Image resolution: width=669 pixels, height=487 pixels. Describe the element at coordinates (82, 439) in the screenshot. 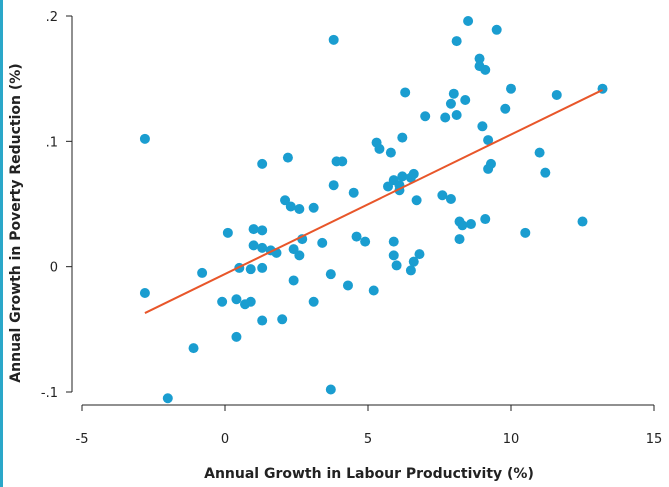

I see `x-tick-label: -5` at that location.